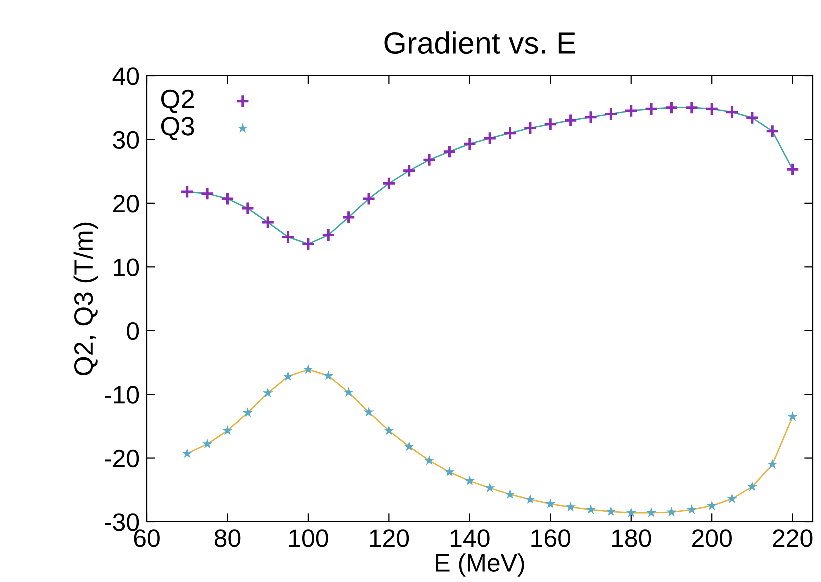 This screenshot has width=821, height=582. What do you see at coordinates (133, 331) in the screenshot?
I see `y-tick-label: 0` at bounding box center [133, 331].